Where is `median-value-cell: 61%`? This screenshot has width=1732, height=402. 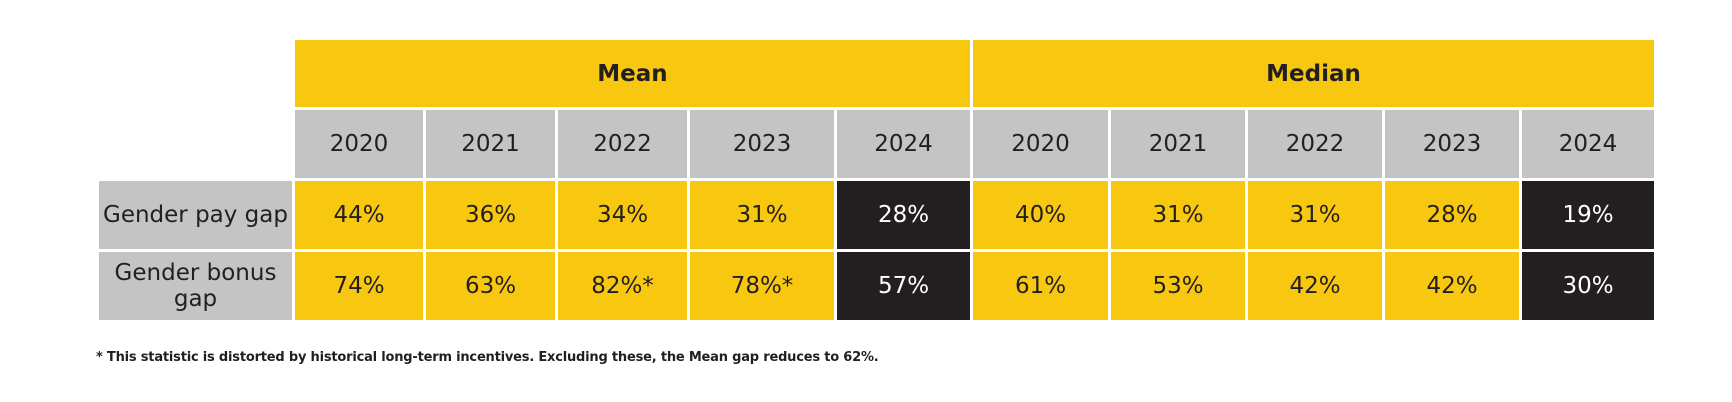
median-value-cell: 61% is located at coordinates (1040, 286).